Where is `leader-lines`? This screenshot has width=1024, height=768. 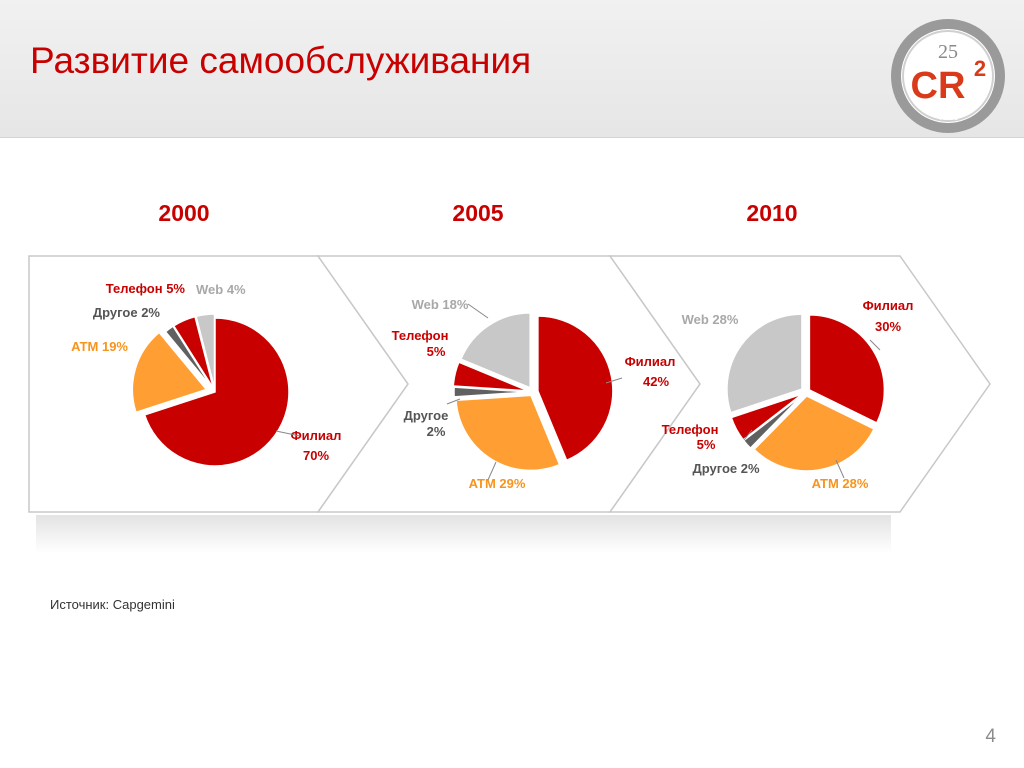 leader-lines is located at coordinates (578, 392).